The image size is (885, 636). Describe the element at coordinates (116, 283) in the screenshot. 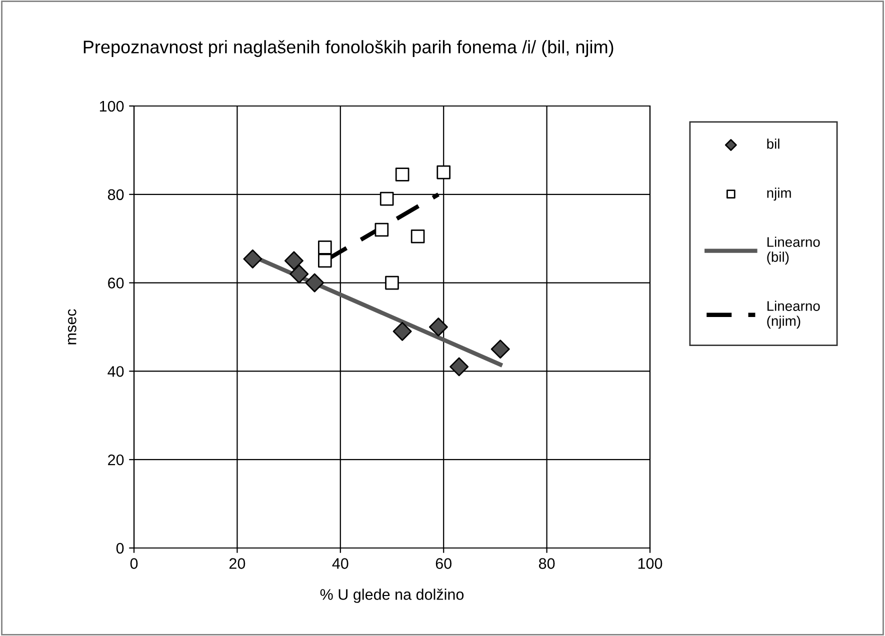

I see `y-tick-label: 60` at that location.